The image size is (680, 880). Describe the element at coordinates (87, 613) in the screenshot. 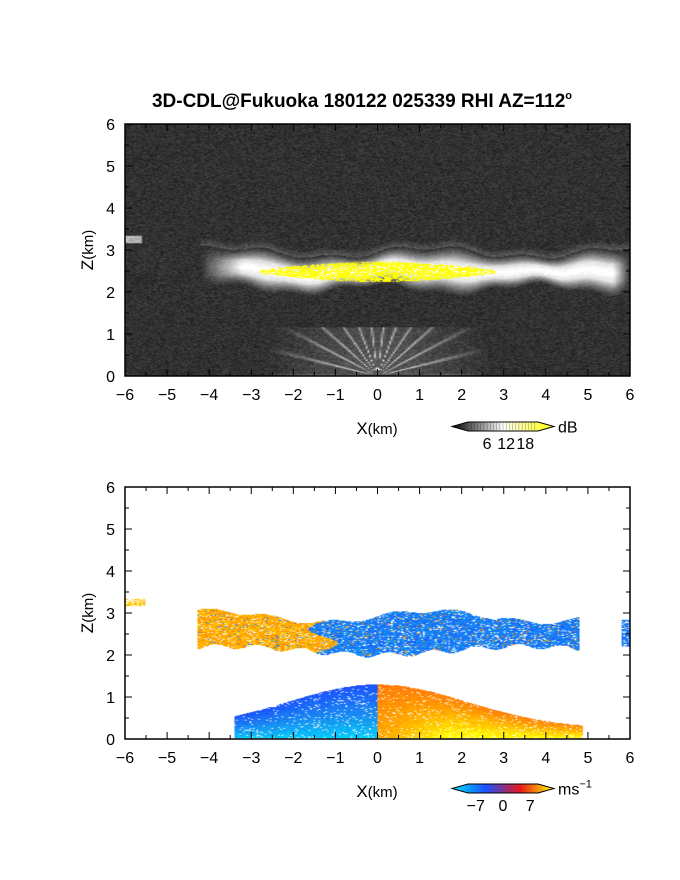

I see `velocity-ylabel: Z(km)` at that location.